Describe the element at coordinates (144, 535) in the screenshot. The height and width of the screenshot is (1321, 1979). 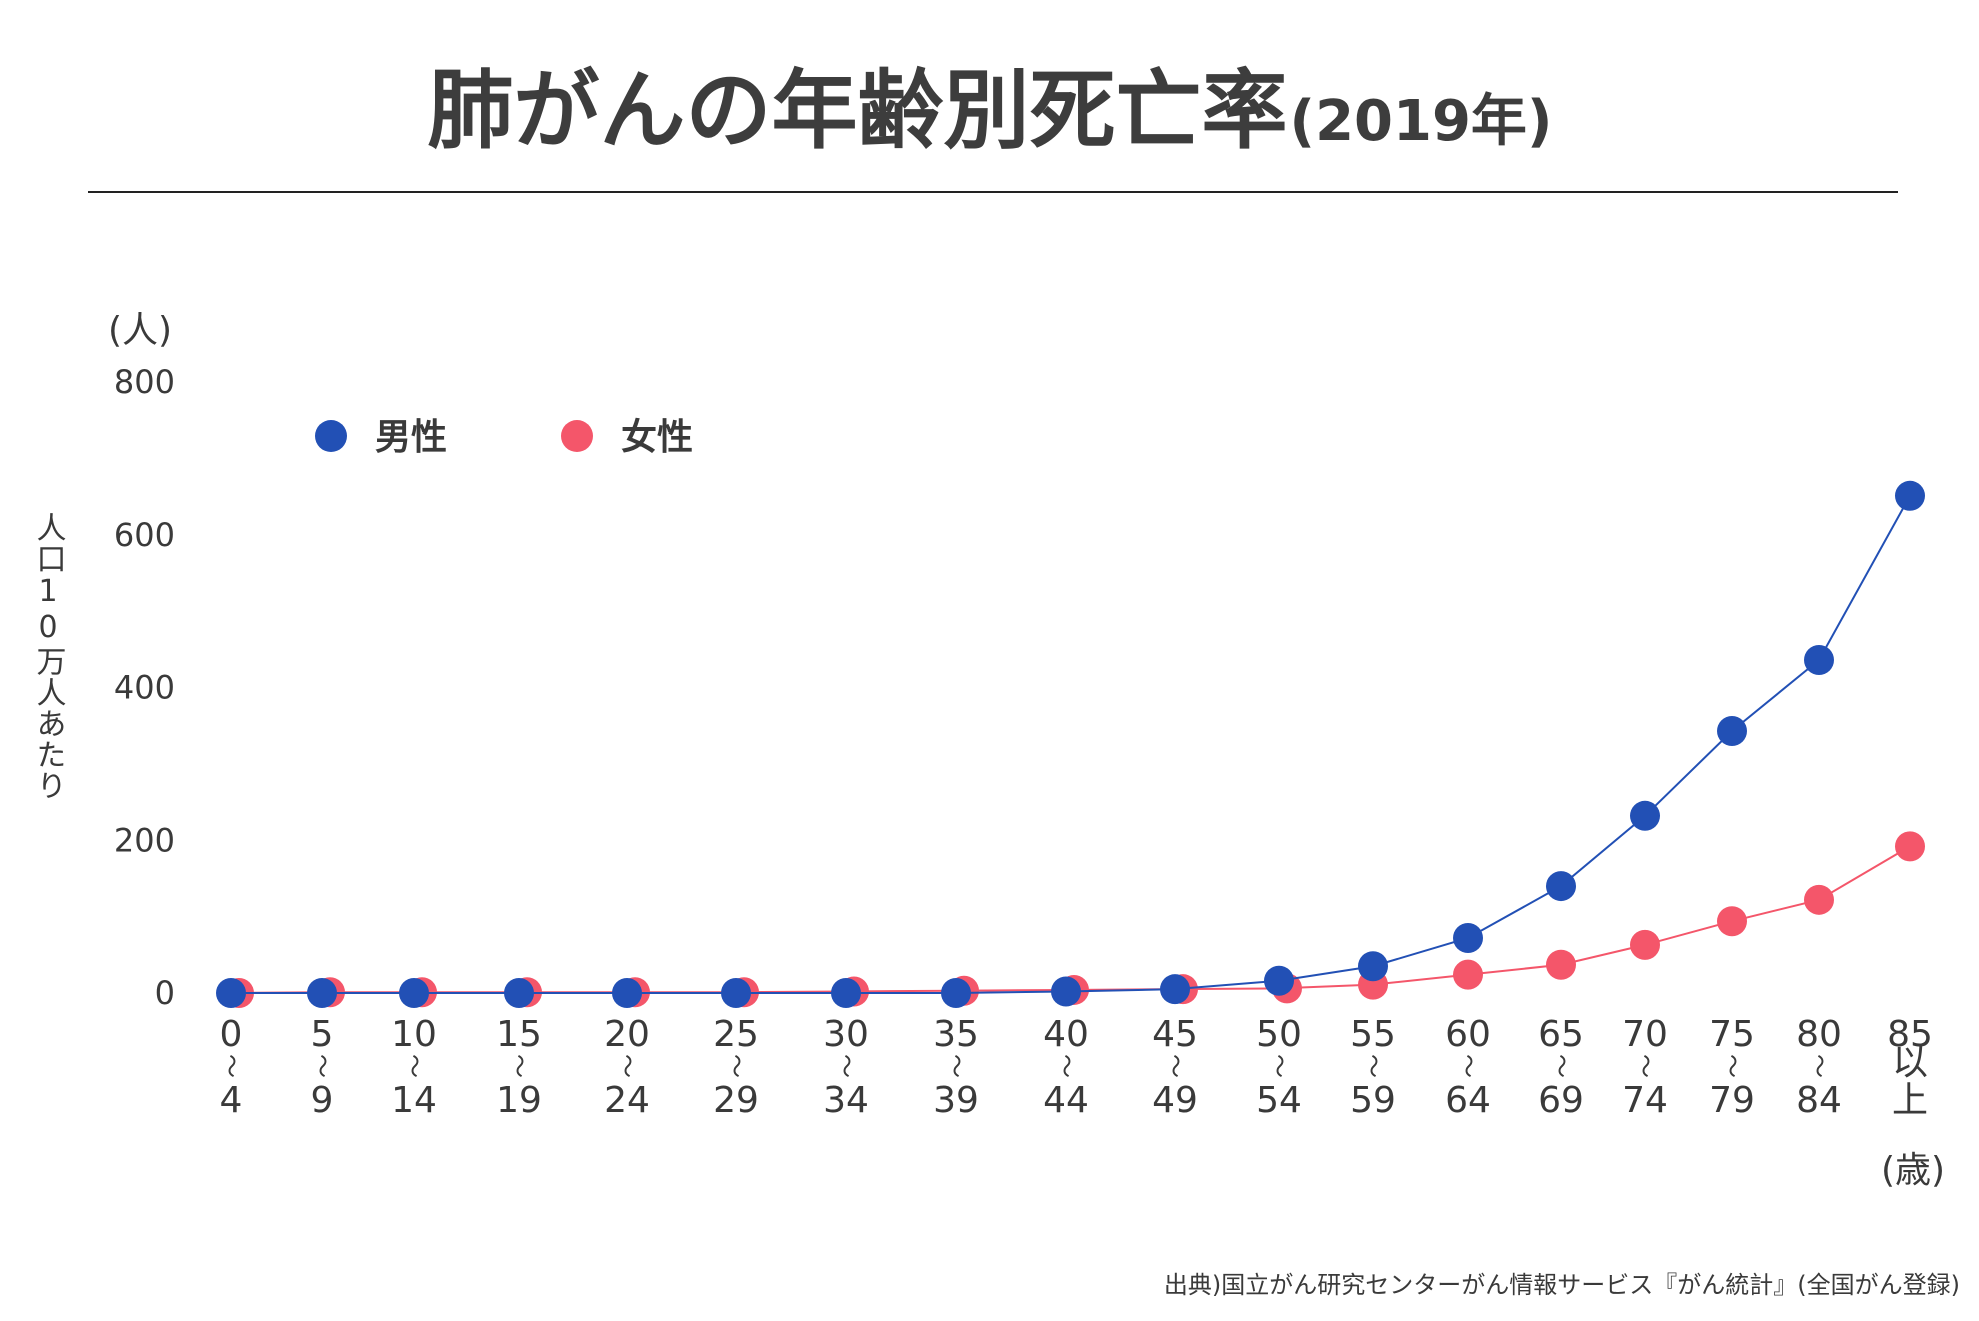
I see `y-tick-label: 600` at that location.